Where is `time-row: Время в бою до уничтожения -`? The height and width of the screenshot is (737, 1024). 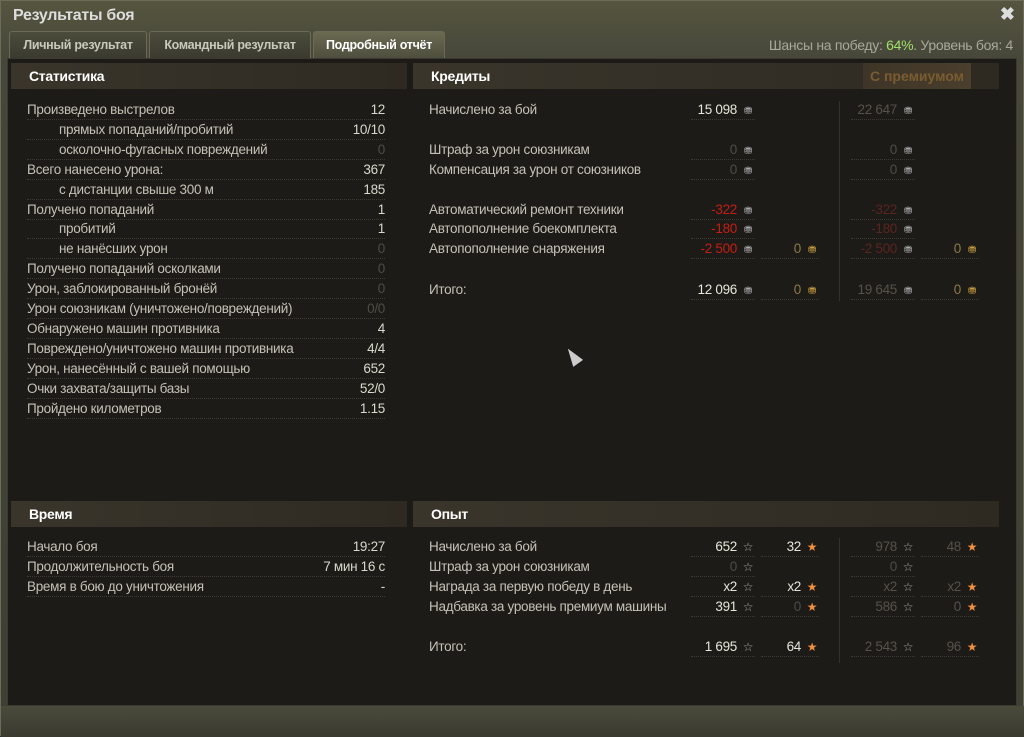
time-row: Время в бою до уничтожения - is located at coordinates (206, 587).